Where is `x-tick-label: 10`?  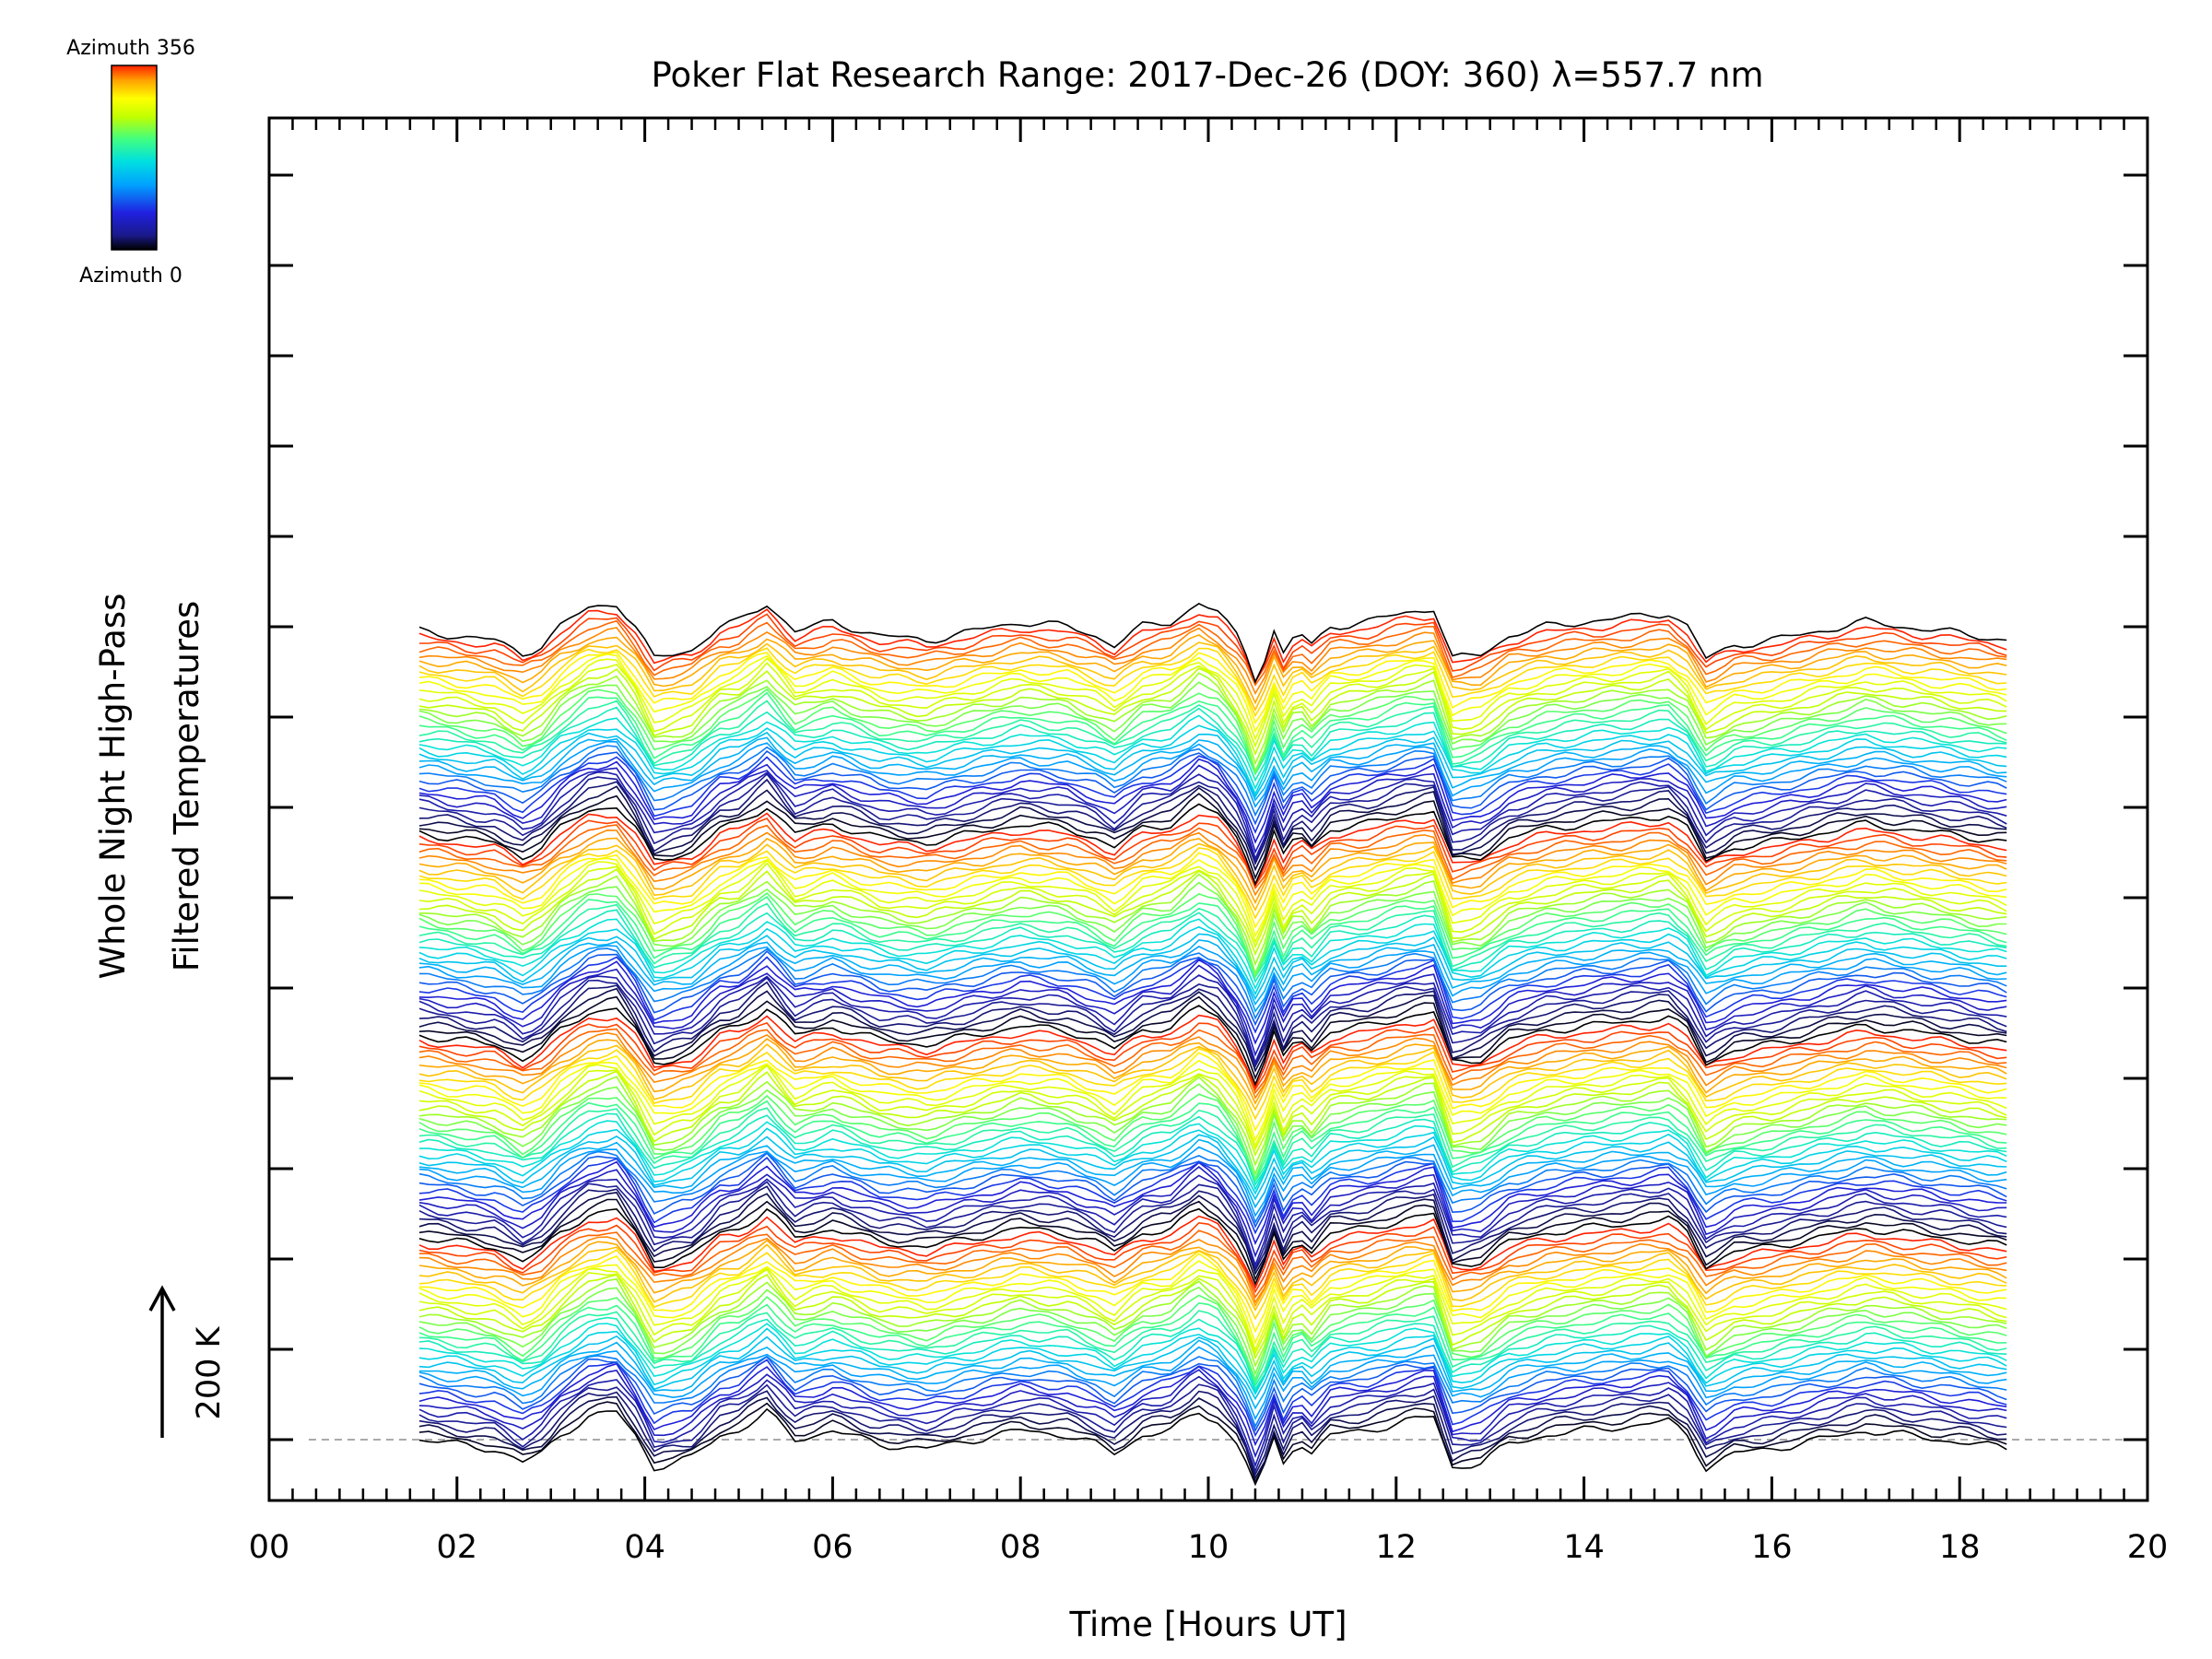 x-tick-label: 10 is located at coordinates (1209, 1547).